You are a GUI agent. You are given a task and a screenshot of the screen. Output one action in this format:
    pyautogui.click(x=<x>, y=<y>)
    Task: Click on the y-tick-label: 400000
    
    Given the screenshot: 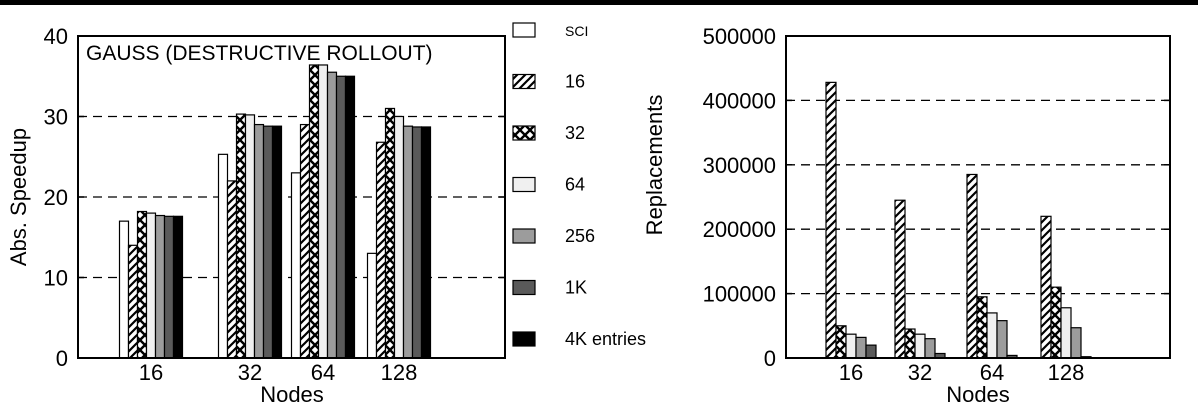 What is the action you would take?
    pyautogui.click(x=739, y=100)
    